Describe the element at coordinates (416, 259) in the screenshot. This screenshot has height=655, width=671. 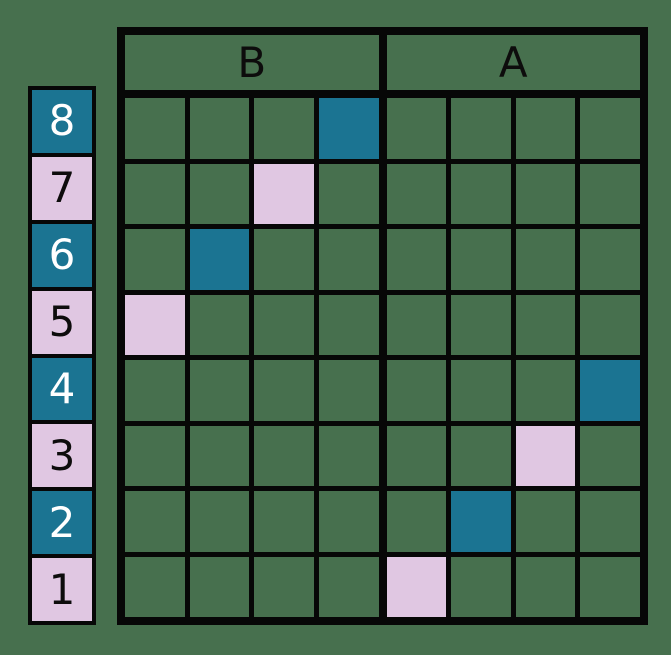
I see `grid-cell-r6-c5` at that location.